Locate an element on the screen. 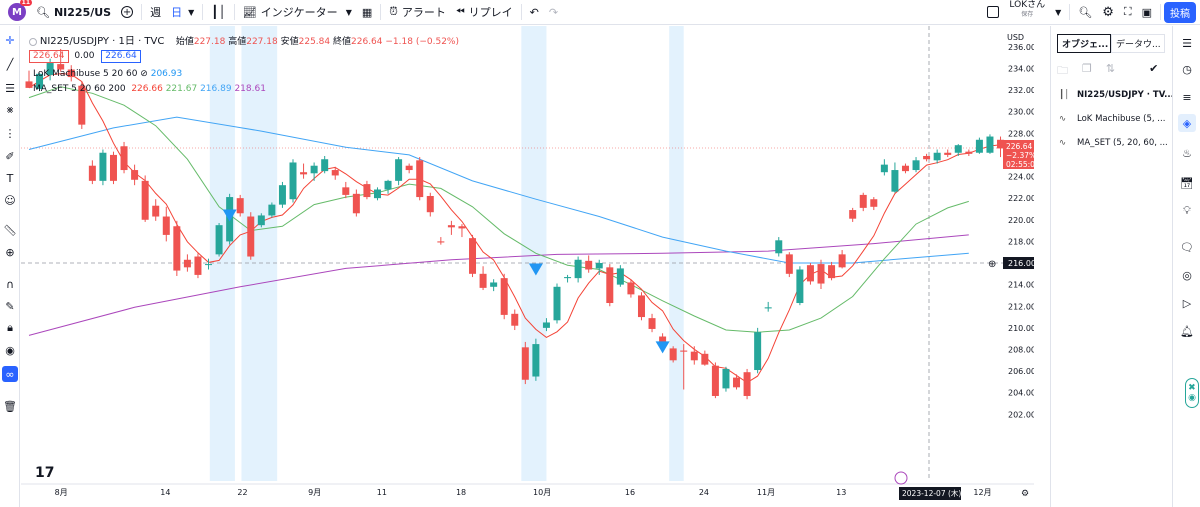  chevron-down-icon: ▼ is located at coordinates (191, 12).